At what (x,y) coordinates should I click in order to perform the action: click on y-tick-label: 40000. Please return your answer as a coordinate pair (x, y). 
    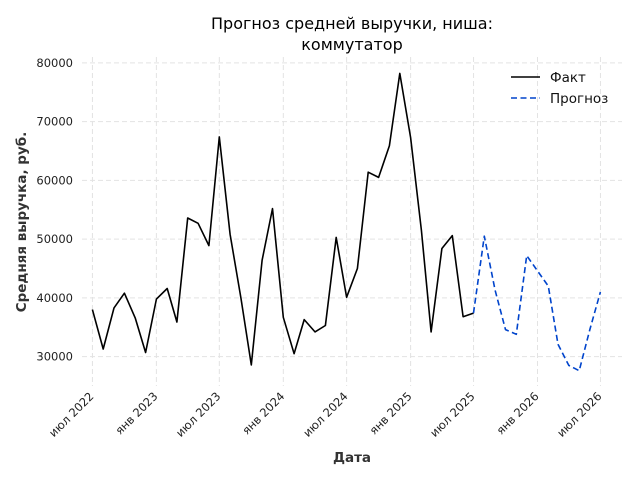
    Looking at the image, I should click on (54, 298).